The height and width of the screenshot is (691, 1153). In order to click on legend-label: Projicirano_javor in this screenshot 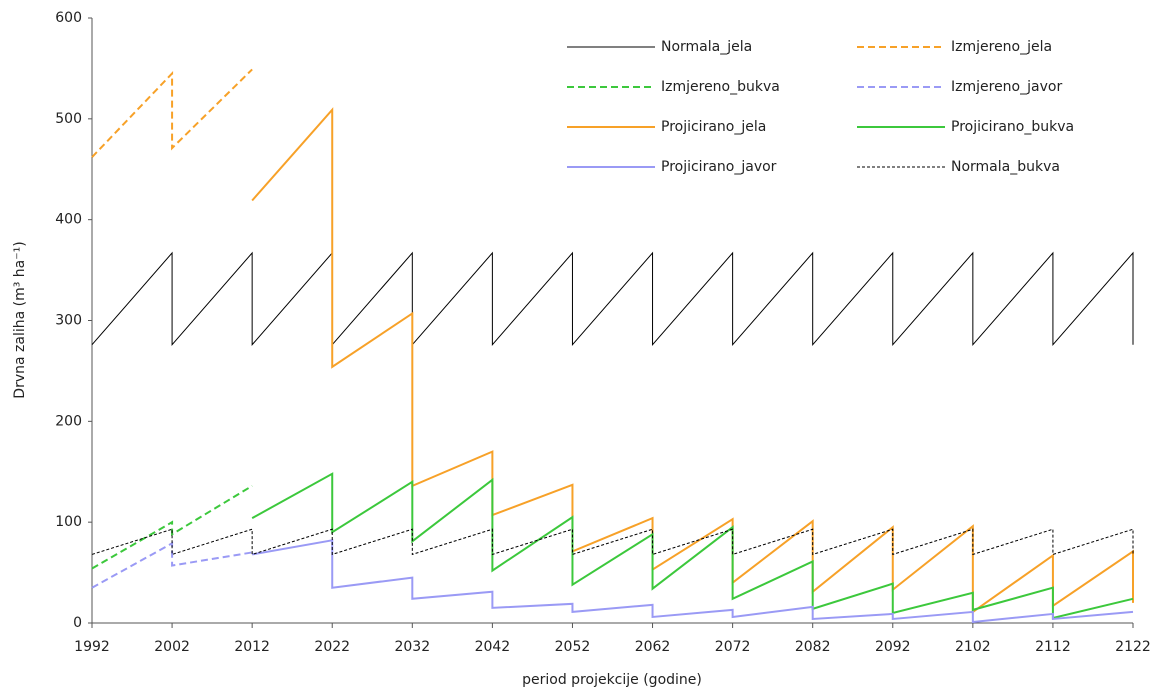, I will do `click(719, 167)`.